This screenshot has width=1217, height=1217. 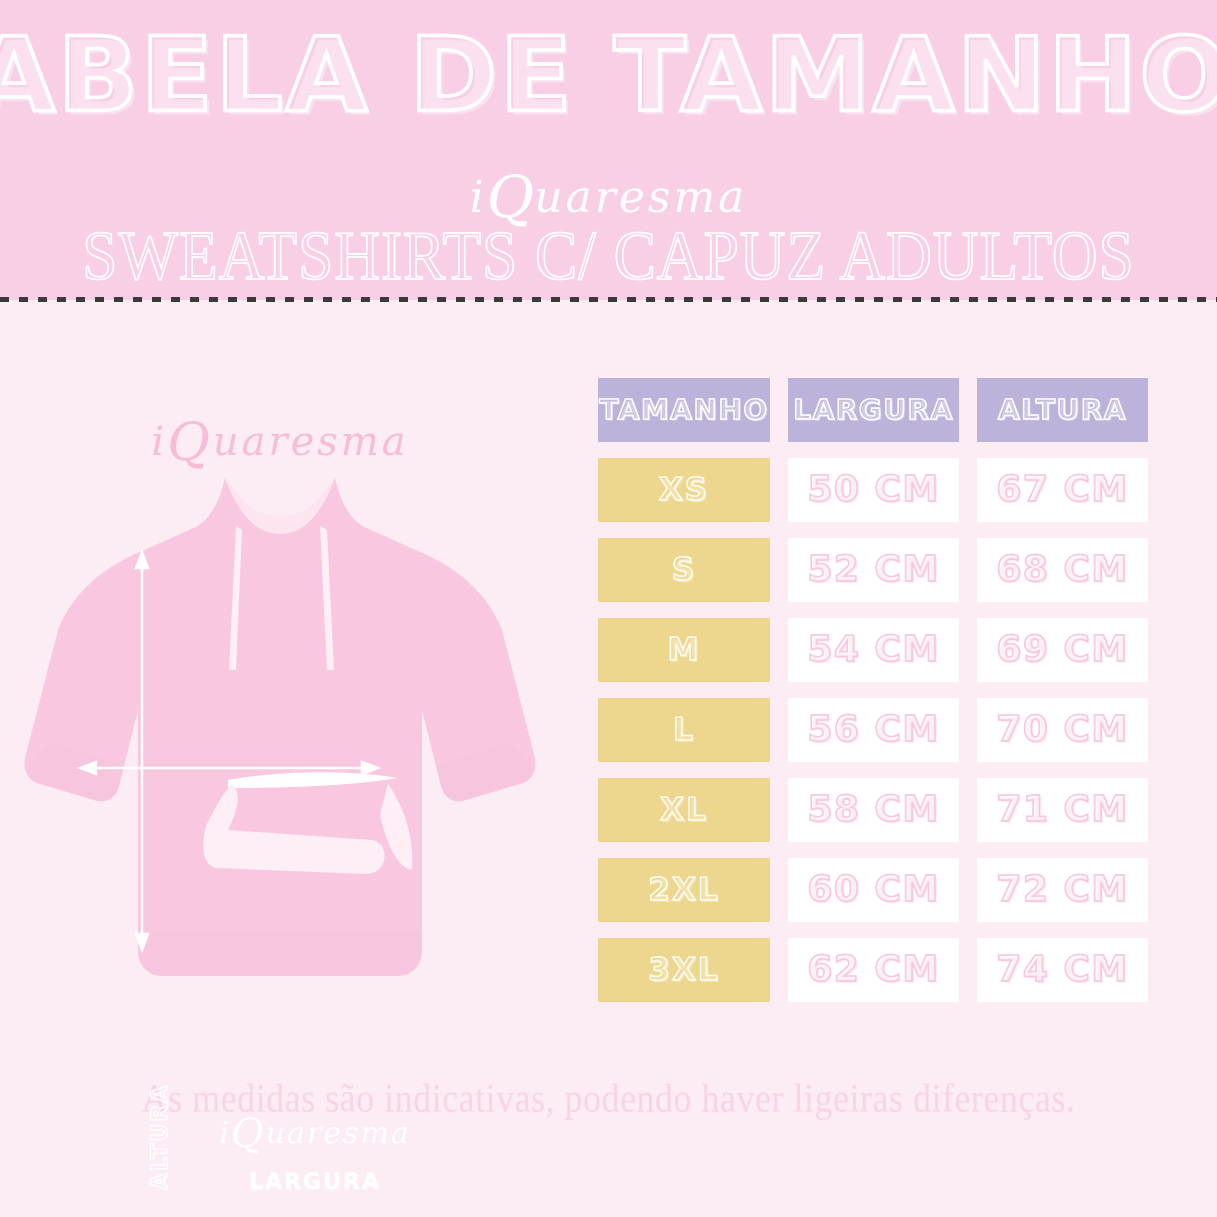 What do you see at coordinates (313, 780) in the screenshot?
I see `hoodie-pocket-top-seam` at bounding box center [313, 780].